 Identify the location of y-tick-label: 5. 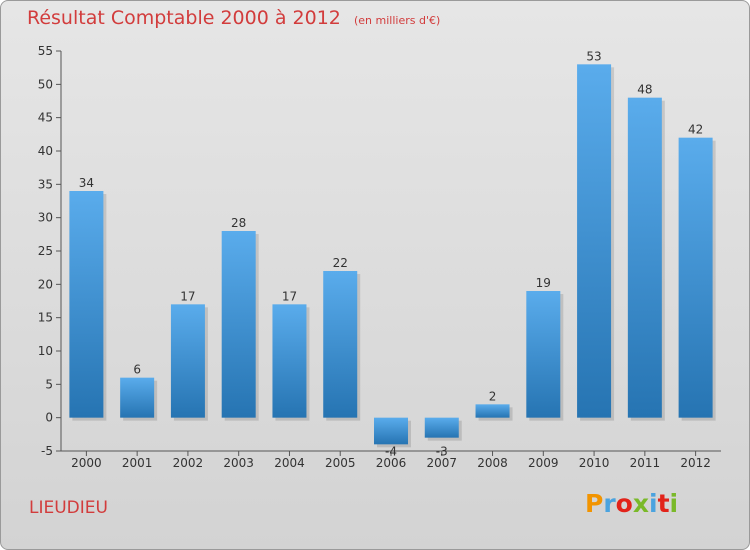
(49, 384).